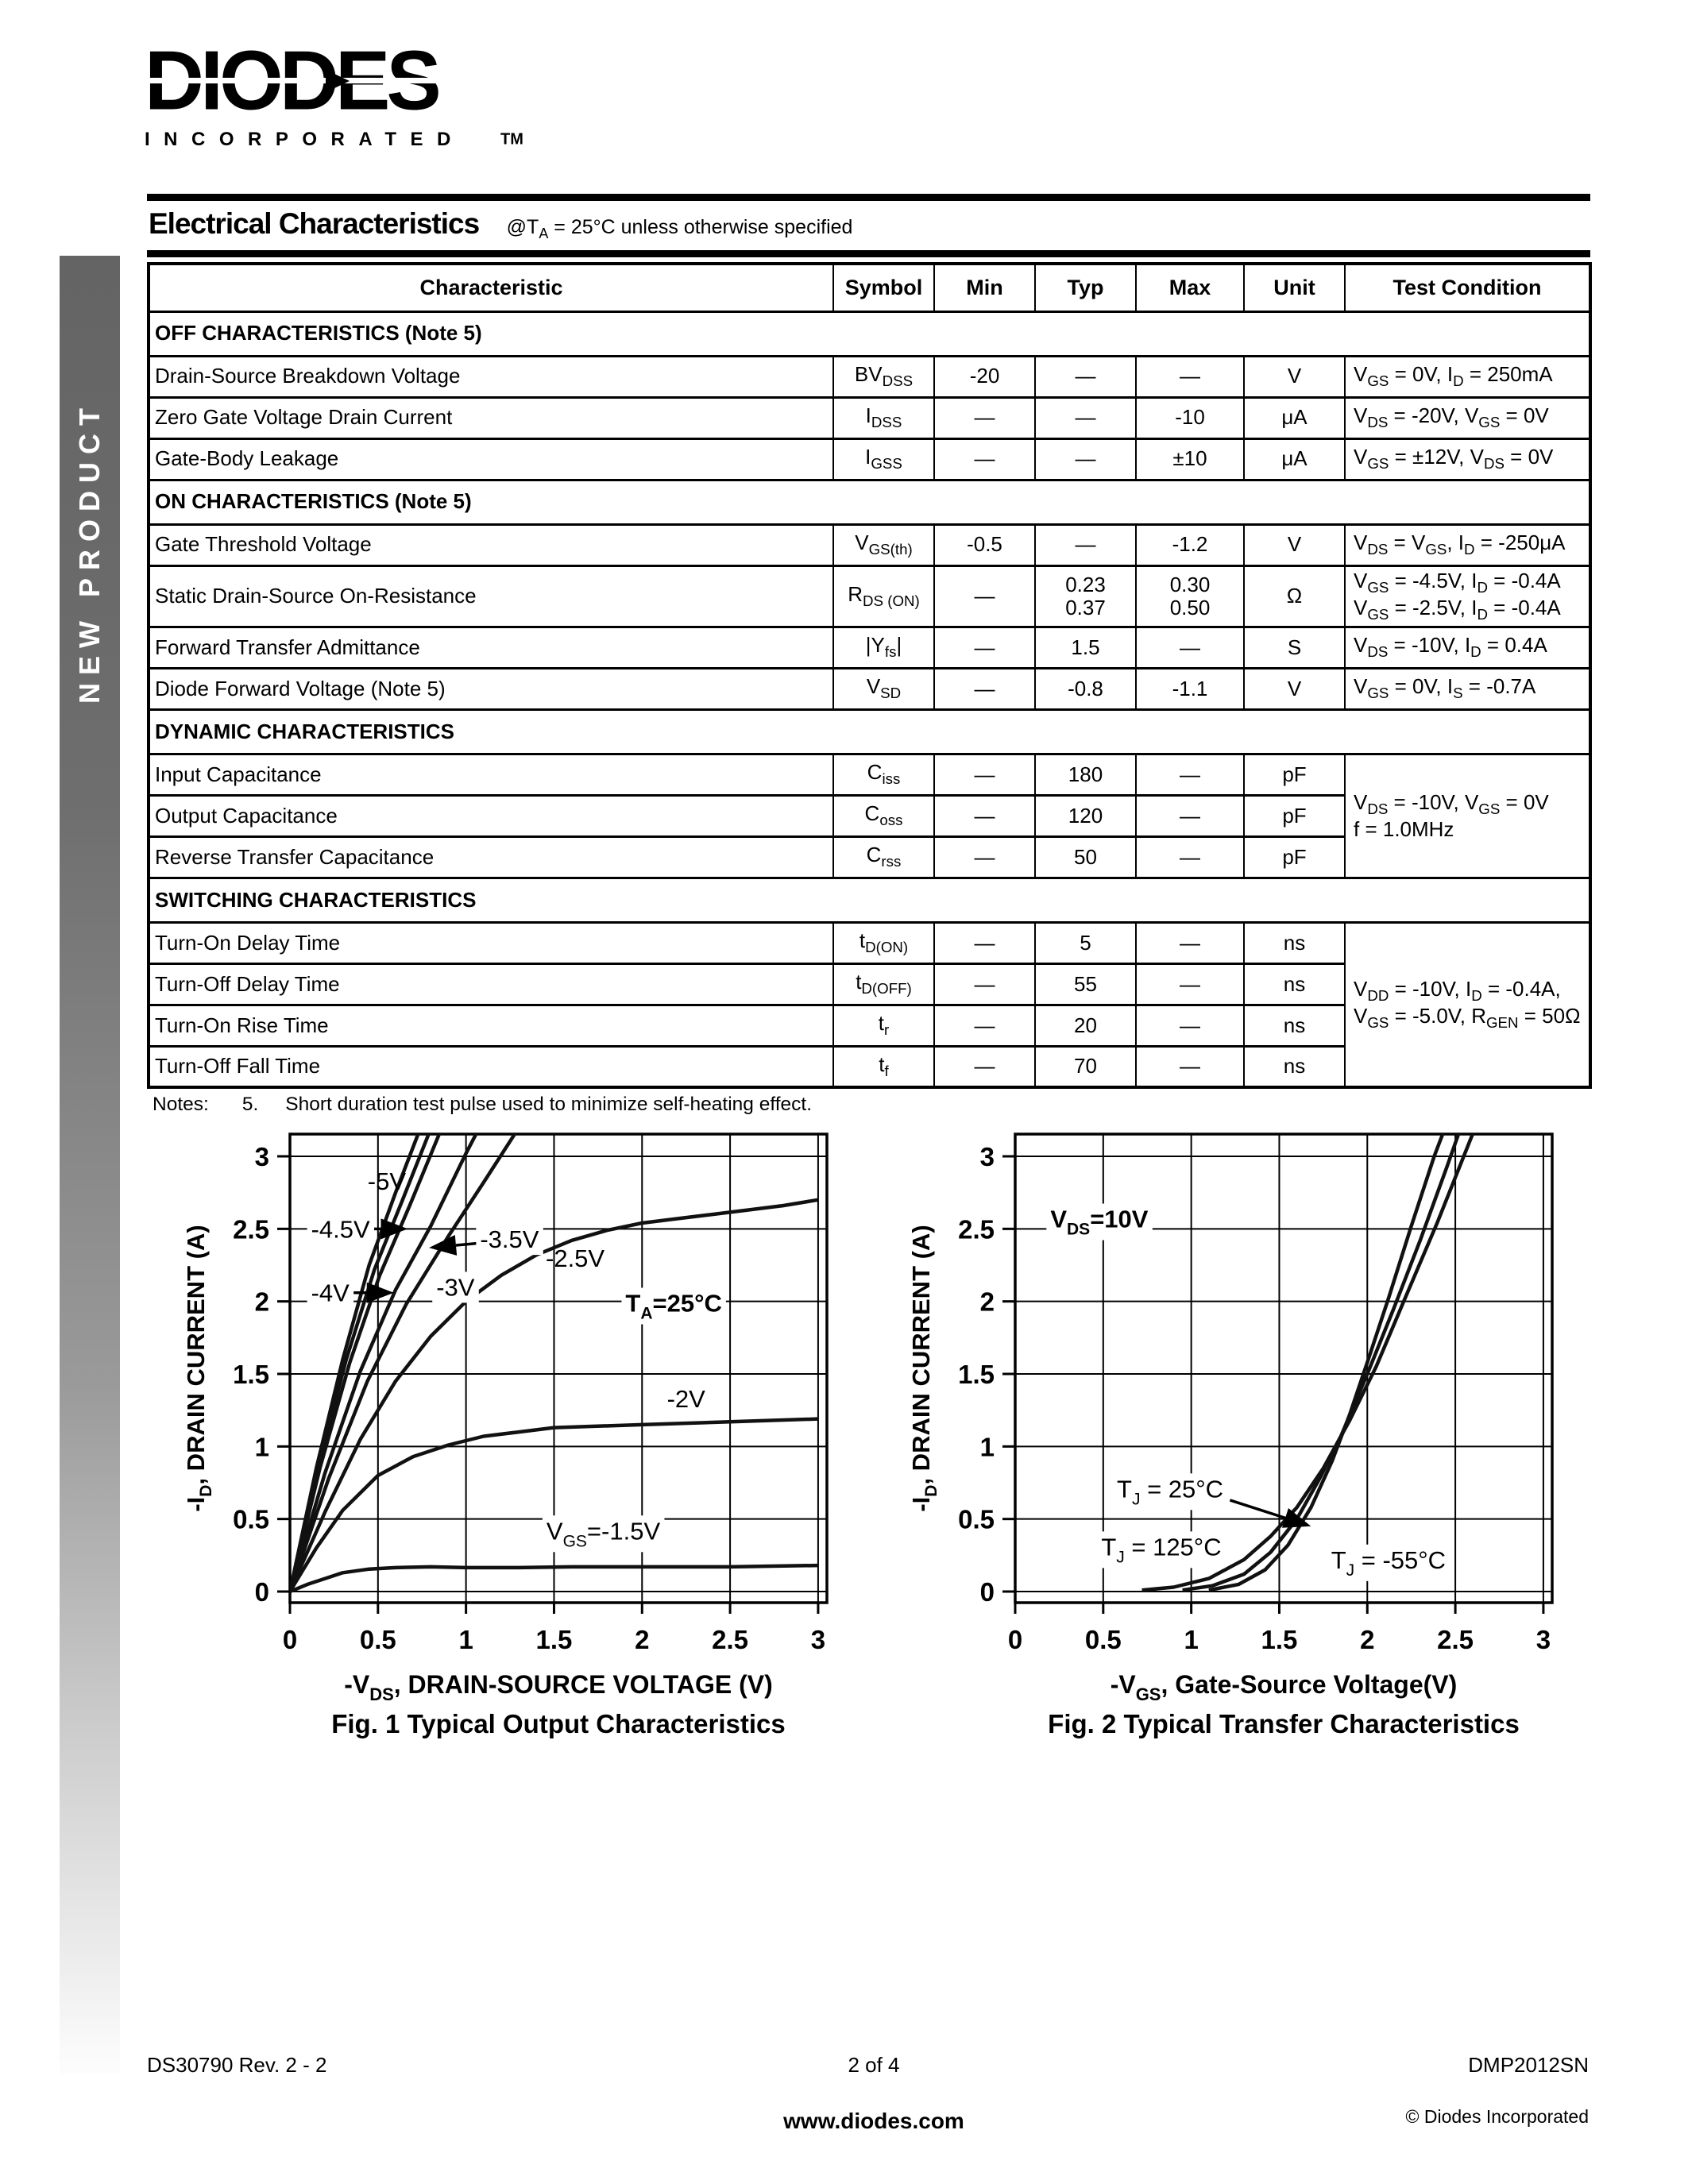 The height and width of the screenshot is (2184, 1688). What do you see at coordinates (1086, 857) in the screenshot?
I see `cell-typ: 50` at bounding box center [1086, 857].